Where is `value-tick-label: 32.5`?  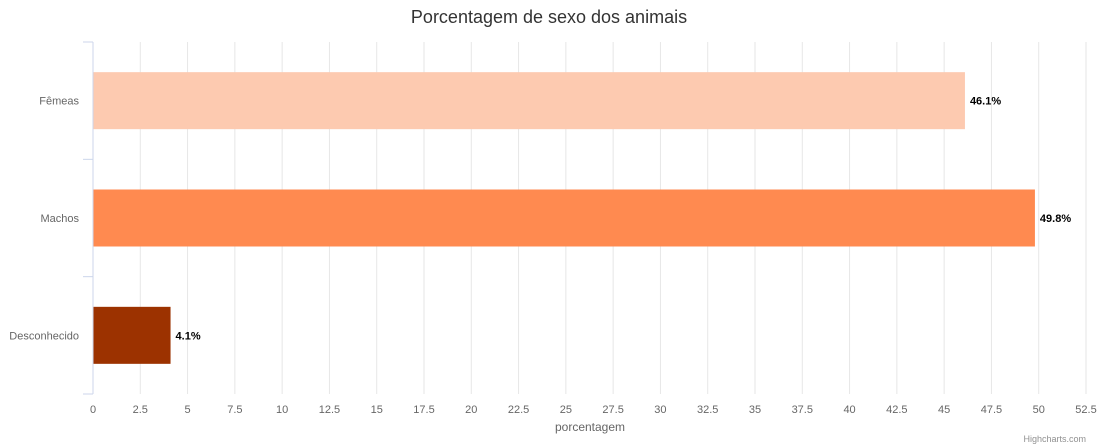
value-tick-label: 32.5 is located at coordinates (707, 410).